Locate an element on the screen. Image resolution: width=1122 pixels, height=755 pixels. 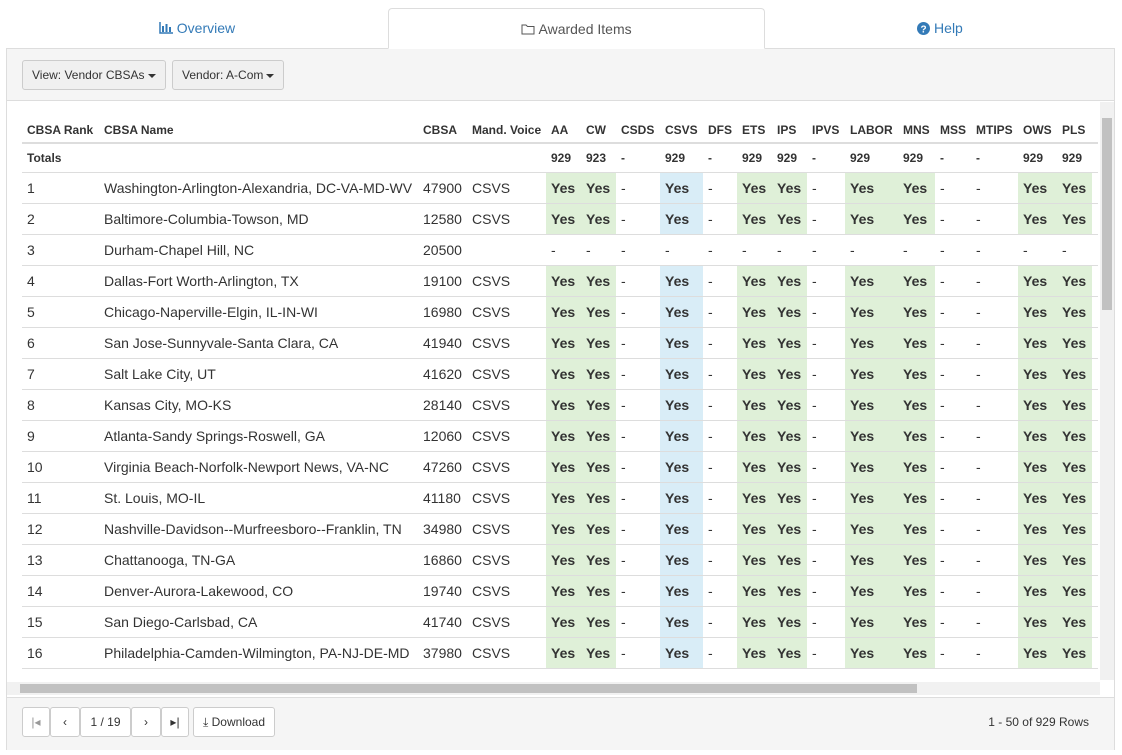
icon is located at coordinates (166, 28).